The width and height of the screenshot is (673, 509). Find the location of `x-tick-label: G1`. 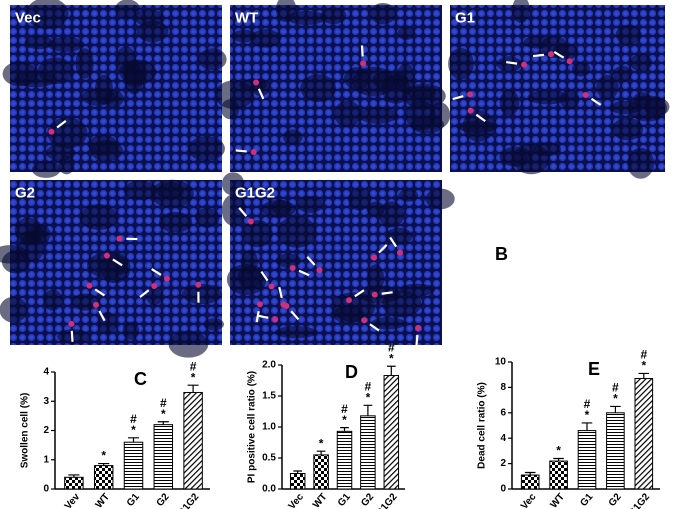

x-tick-label: G1 is located at coordinates (133, 500).